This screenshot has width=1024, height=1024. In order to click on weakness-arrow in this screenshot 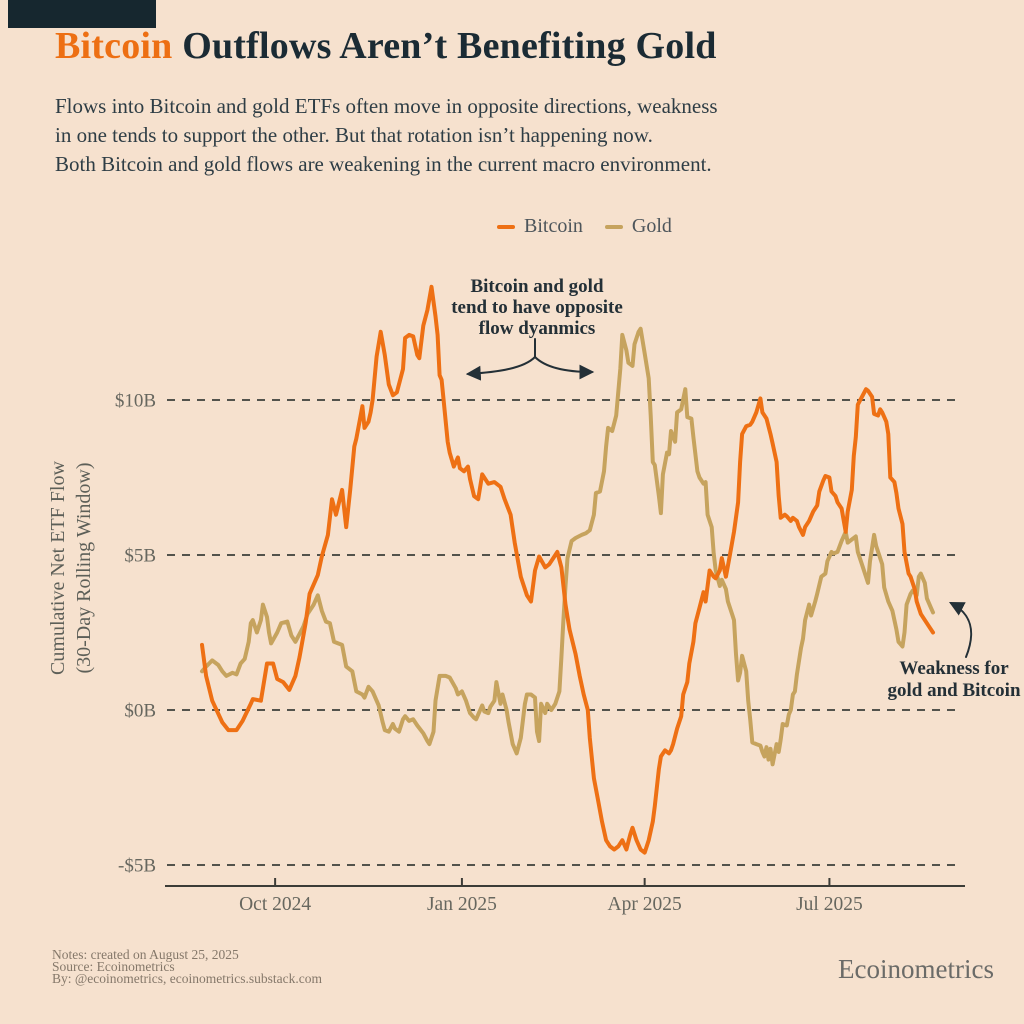, I will do `click(961, 629)`.